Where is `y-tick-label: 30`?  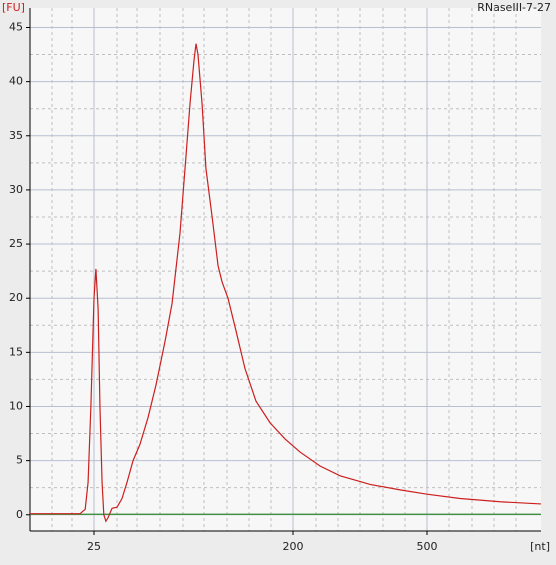
y-tick-label: 30 is located at coordinates (16, 189).